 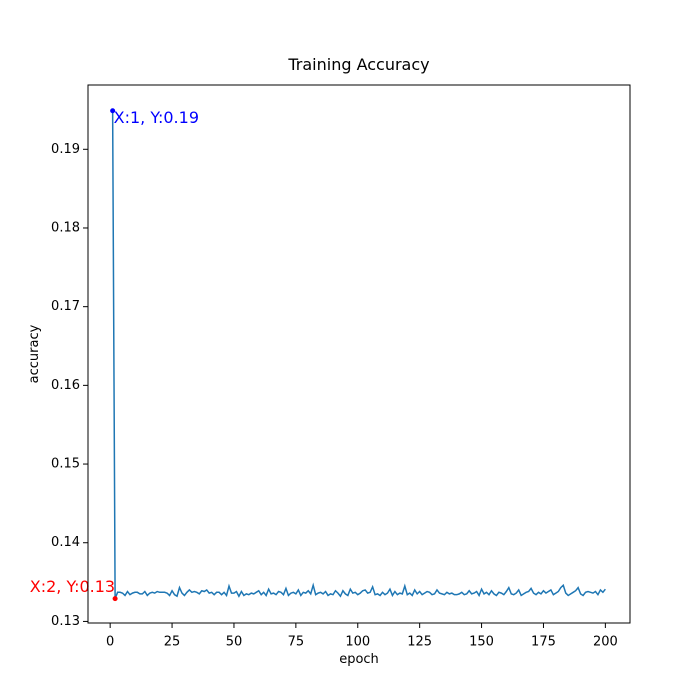 What do you see at coordinates (110, 642) in the screenshot?
I see `x-tick-label: 0` at bounding box center [110, 642].